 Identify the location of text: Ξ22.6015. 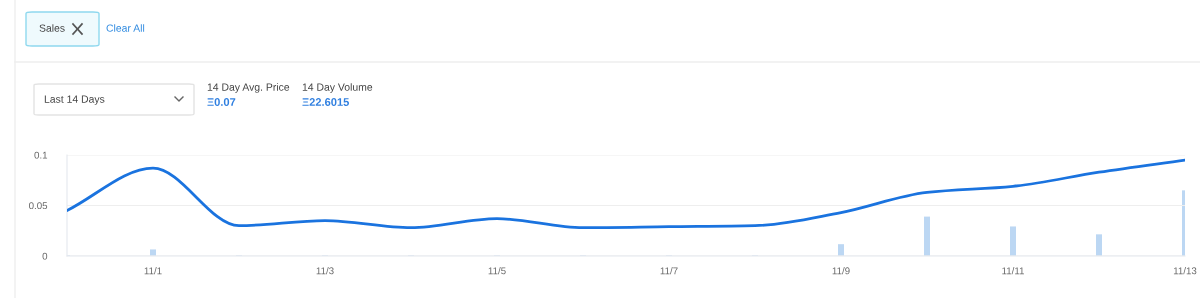
(325, 102).